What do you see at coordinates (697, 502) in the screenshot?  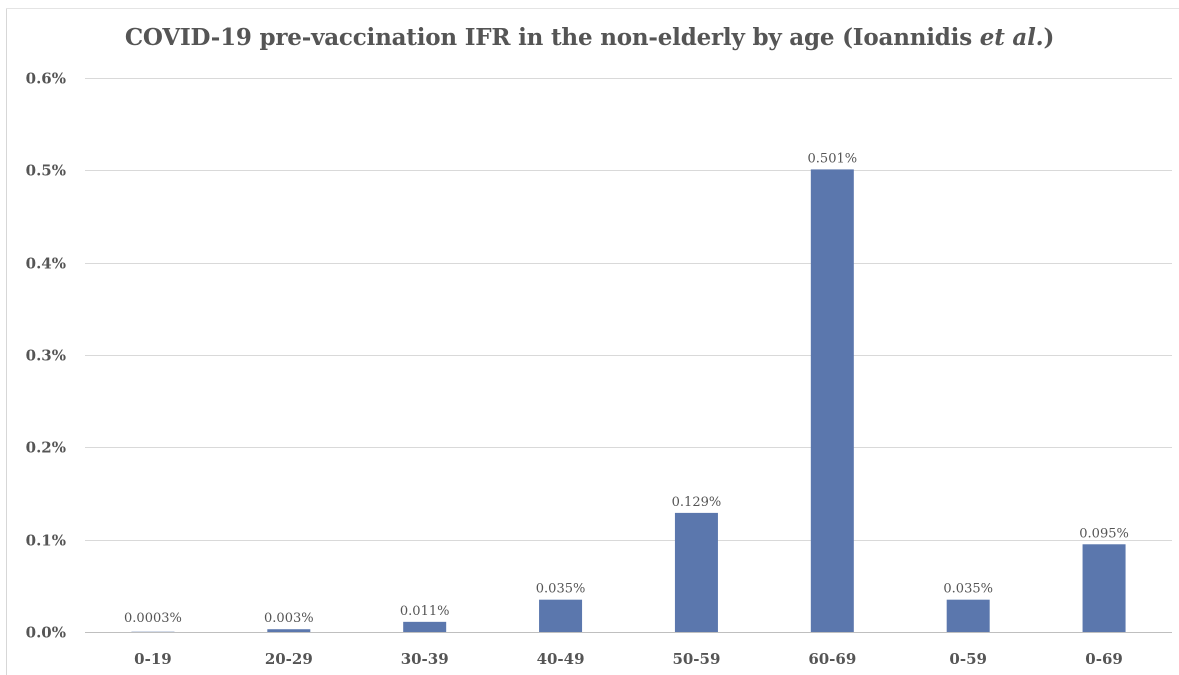 I see `data-label-50-59: 0.129%` at bounding box center [697, 502].